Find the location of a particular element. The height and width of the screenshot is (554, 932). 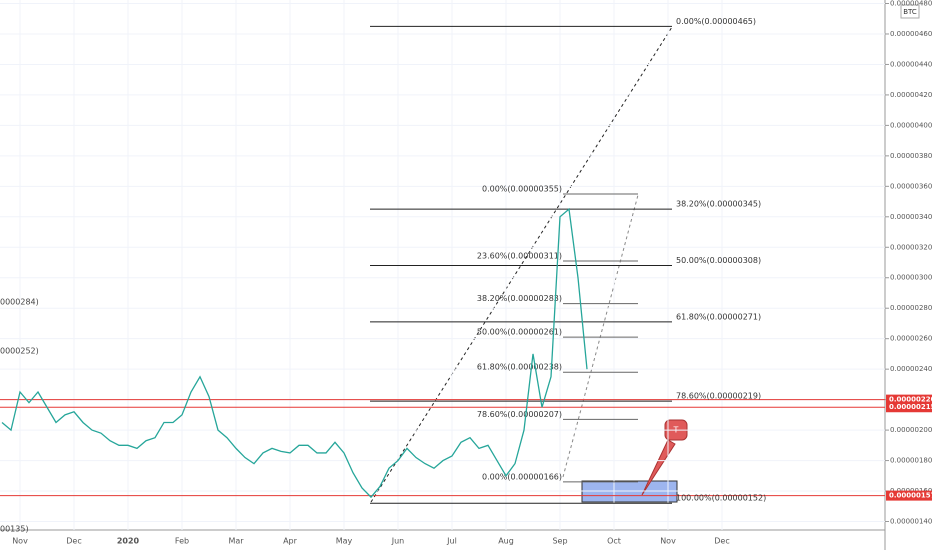

x-tick-label: Feb is located at coordinates (182, 541).